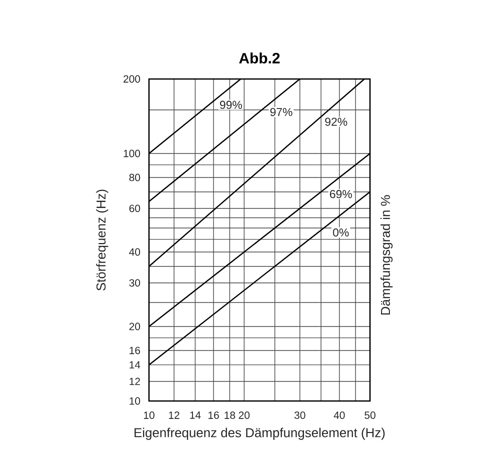 The width and height of the screenshot is (488, 454). Describe the element at coordinates (259, 58) in the screenshot. I see `chart-title: Abb.2` at that location.